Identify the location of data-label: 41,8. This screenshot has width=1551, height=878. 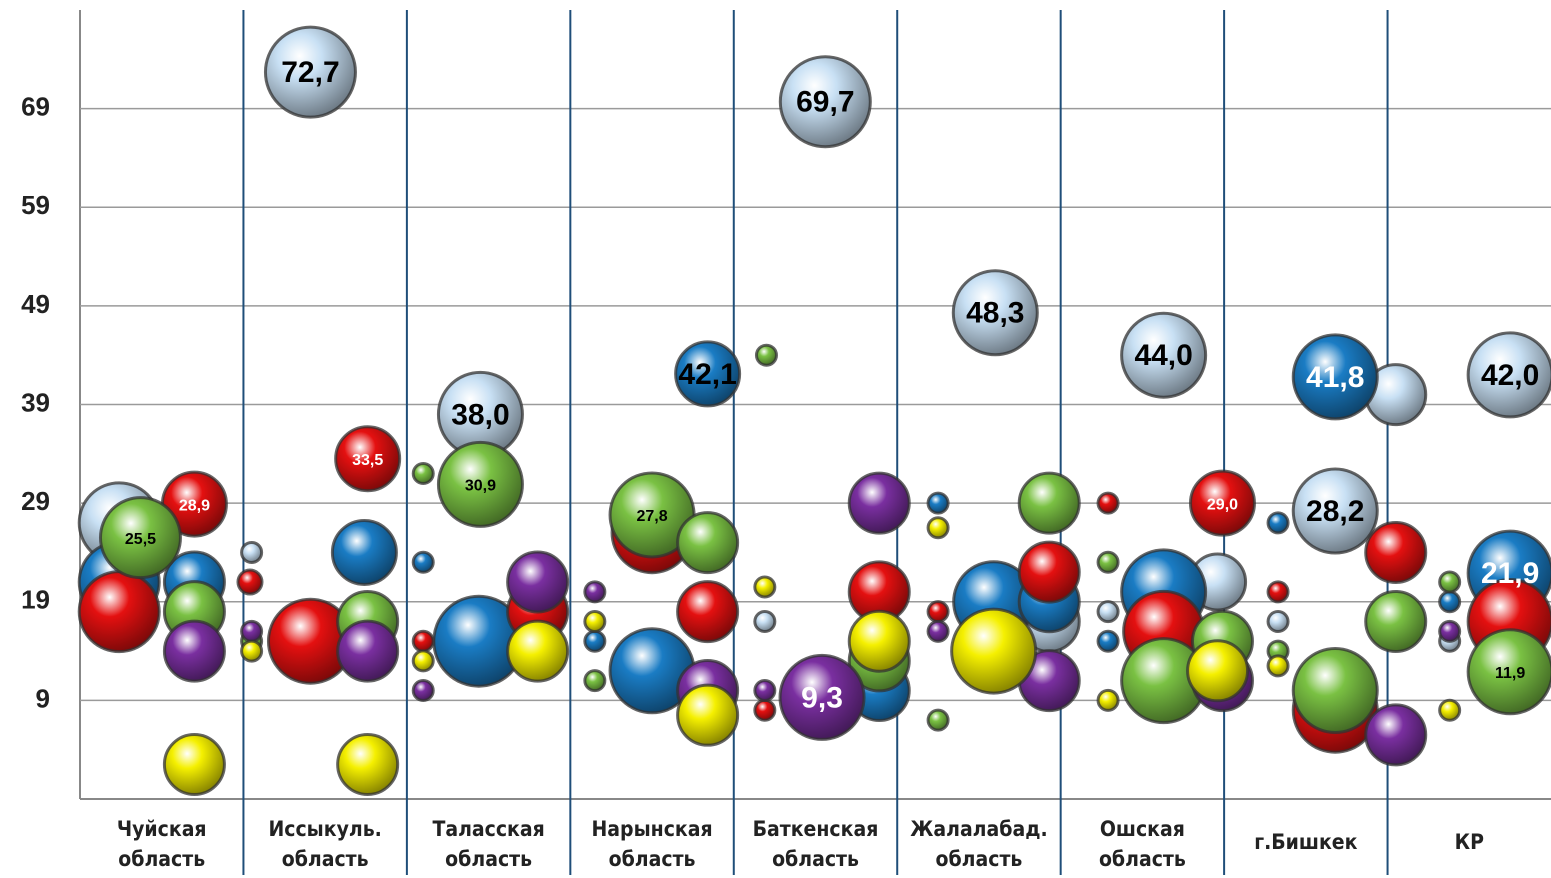
(1335, 377).